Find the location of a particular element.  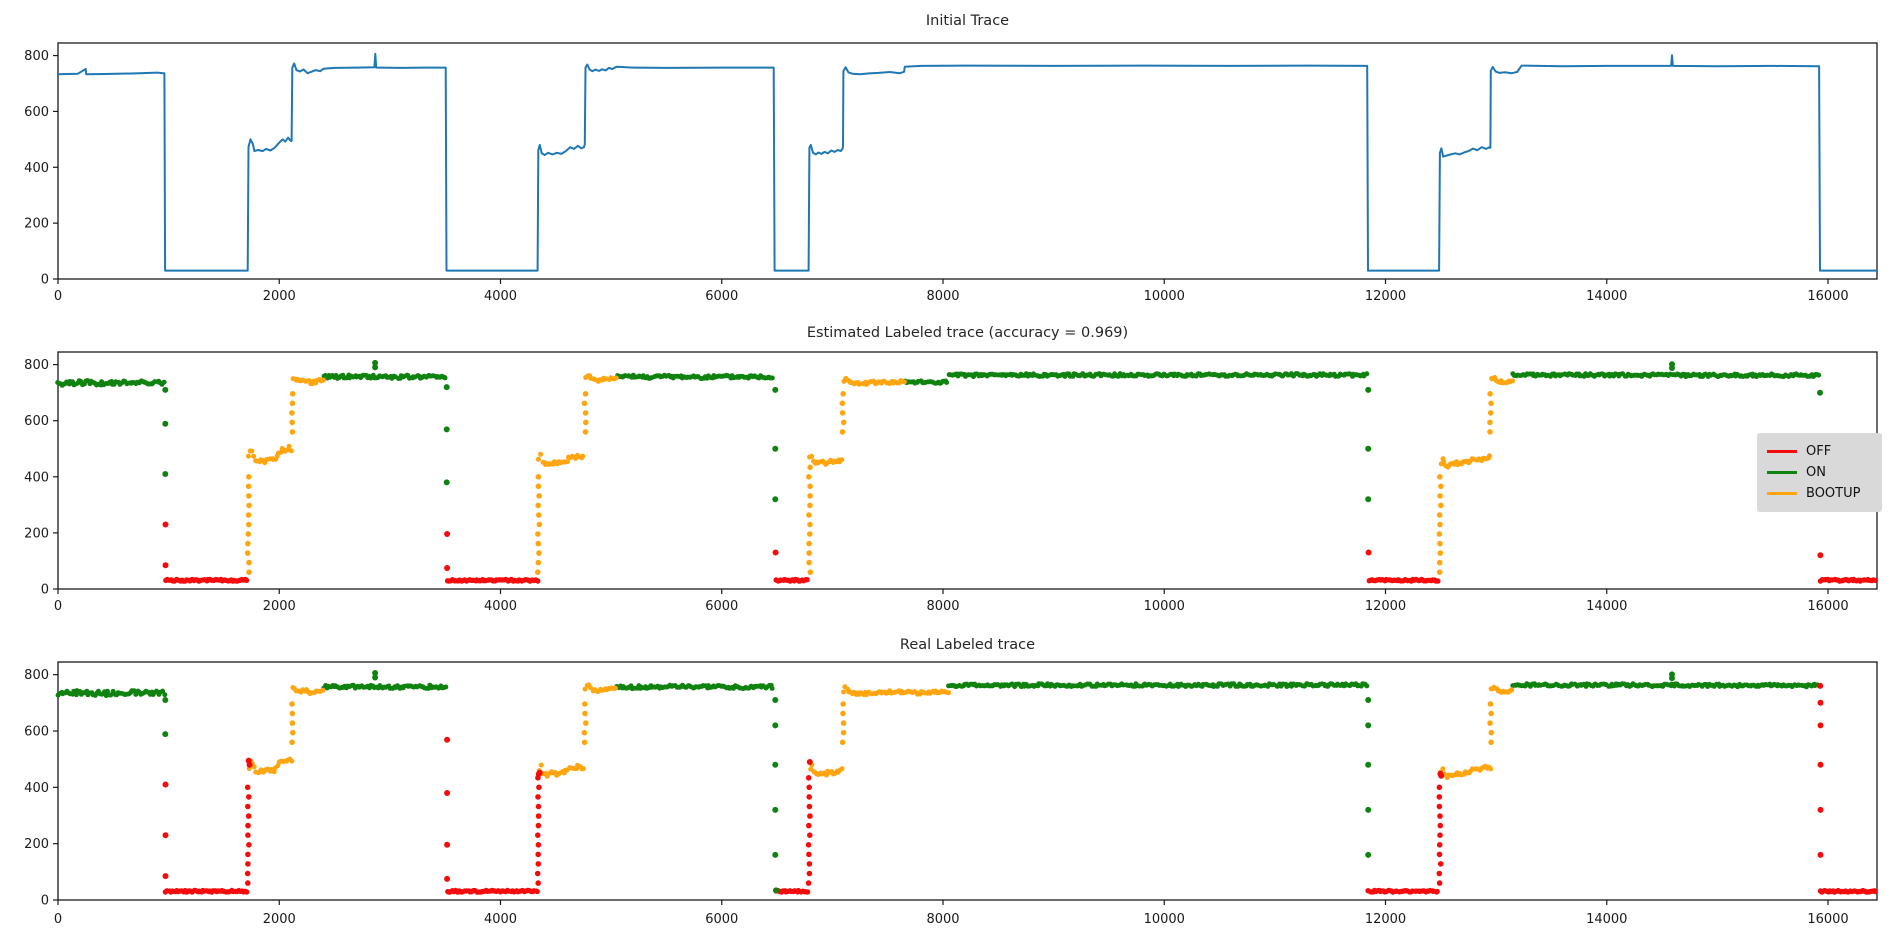

legend-line-bootup-icon is located at coordinates (1782, 493).